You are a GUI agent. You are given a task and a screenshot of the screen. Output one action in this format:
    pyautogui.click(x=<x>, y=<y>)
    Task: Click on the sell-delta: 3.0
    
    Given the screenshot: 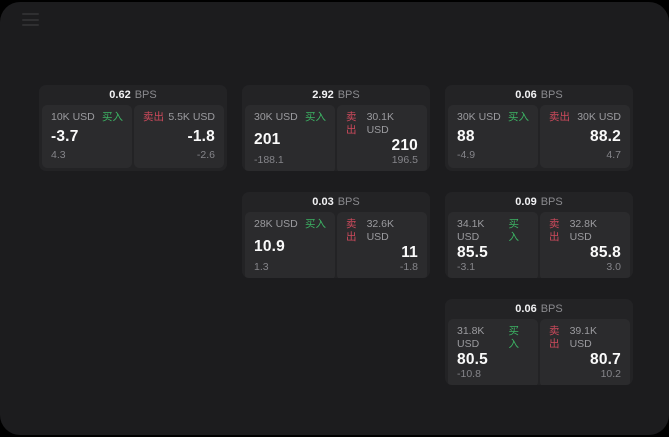 What is the action you would take?
    pyautogui.click(x=613, y=267)
    